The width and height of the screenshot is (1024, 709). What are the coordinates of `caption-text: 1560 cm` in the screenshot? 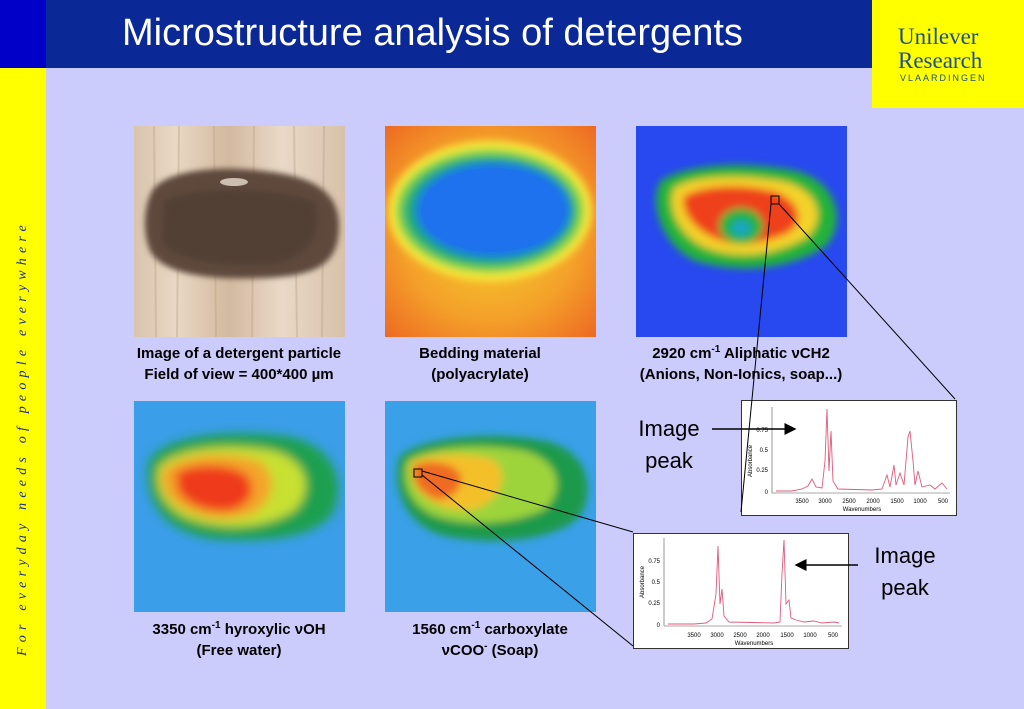 It's located at (442, 629).